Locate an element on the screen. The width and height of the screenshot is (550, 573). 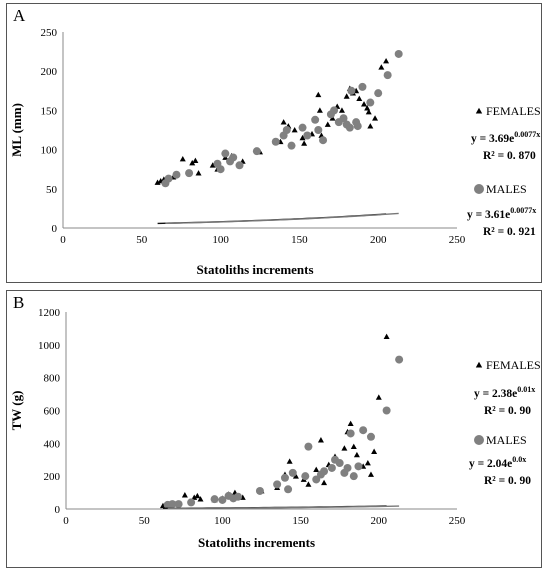
y-tick-label: 600 is located at coordinates (52, 412).